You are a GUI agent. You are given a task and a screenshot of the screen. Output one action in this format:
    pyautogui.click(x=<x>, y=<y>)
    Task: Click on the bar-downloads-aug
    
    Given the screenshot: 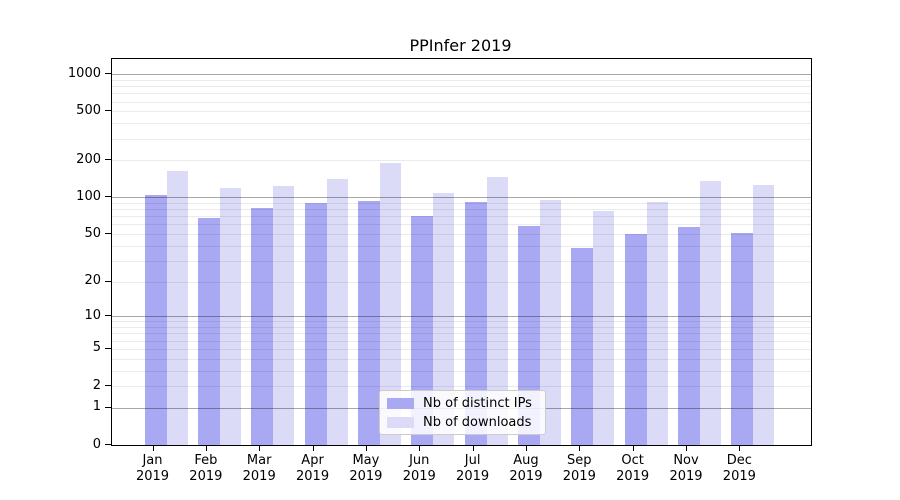 What is the action you would take?
    pyautogui.click(x=550, y=322)
    